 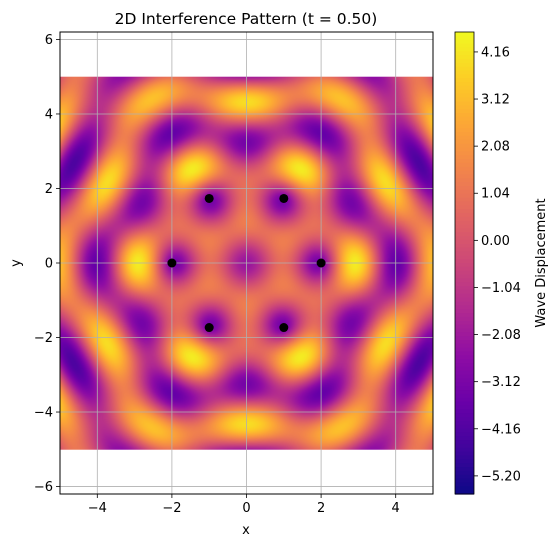 I want to click on chart-title: 2D Interference Pattern (t = 0.50), so click(x=246, y=19).